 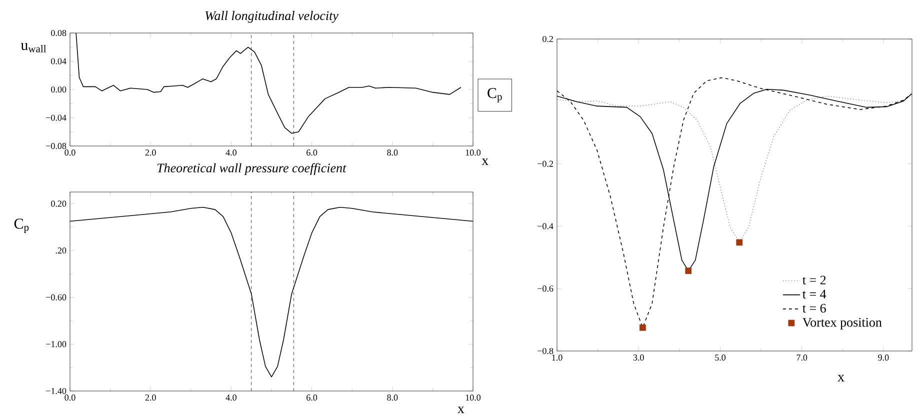 I want to click on y-tick-label: −0.8, so click(x=546, y=351).